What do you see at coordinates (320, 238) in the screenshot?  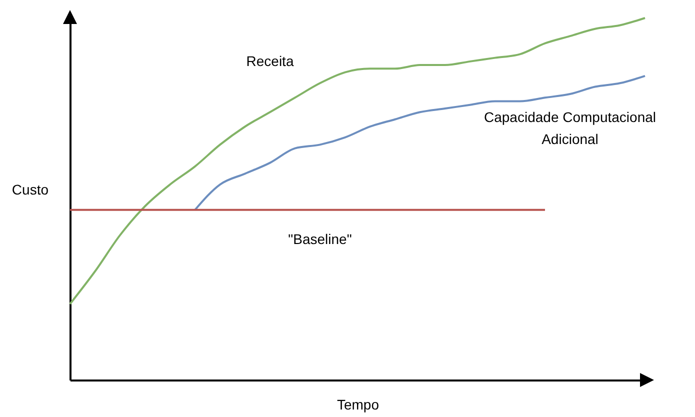 I see `series-label: "Baseline"` at bounding box center [320, 238].